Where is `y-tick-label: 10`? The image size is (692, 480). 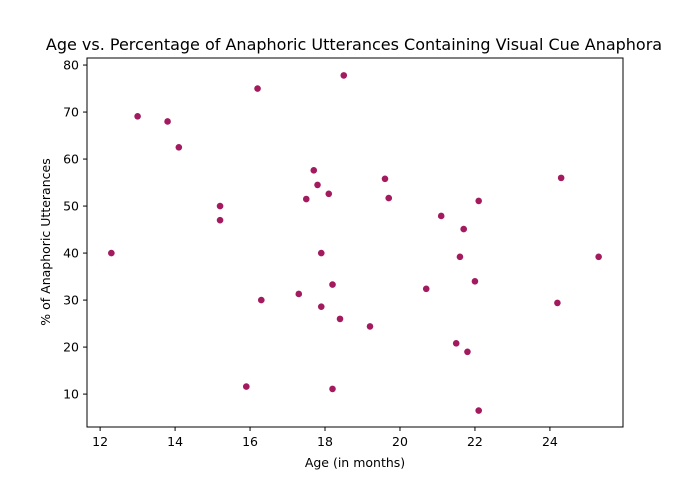 y-tick-label: 10 is located at coordinates (71, 394).